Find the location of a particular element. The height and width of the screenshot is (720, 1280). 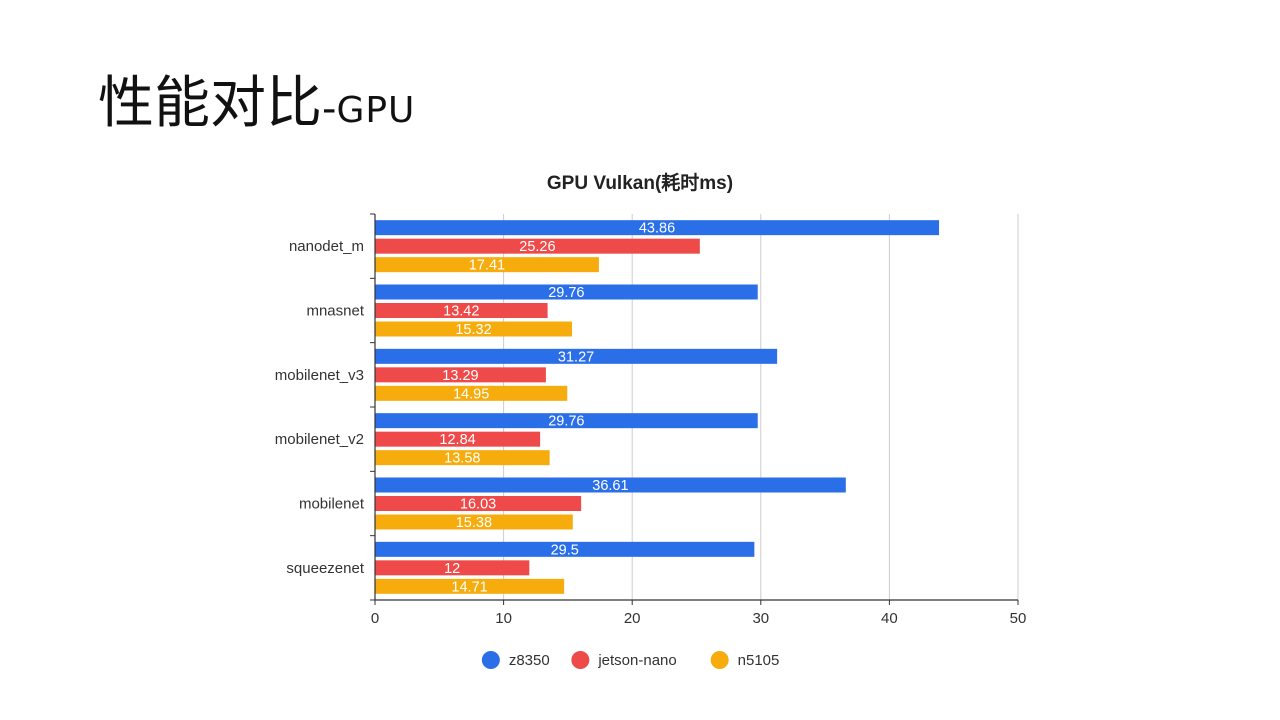

data-label: 13.58 is located at coordinates (462, 459).